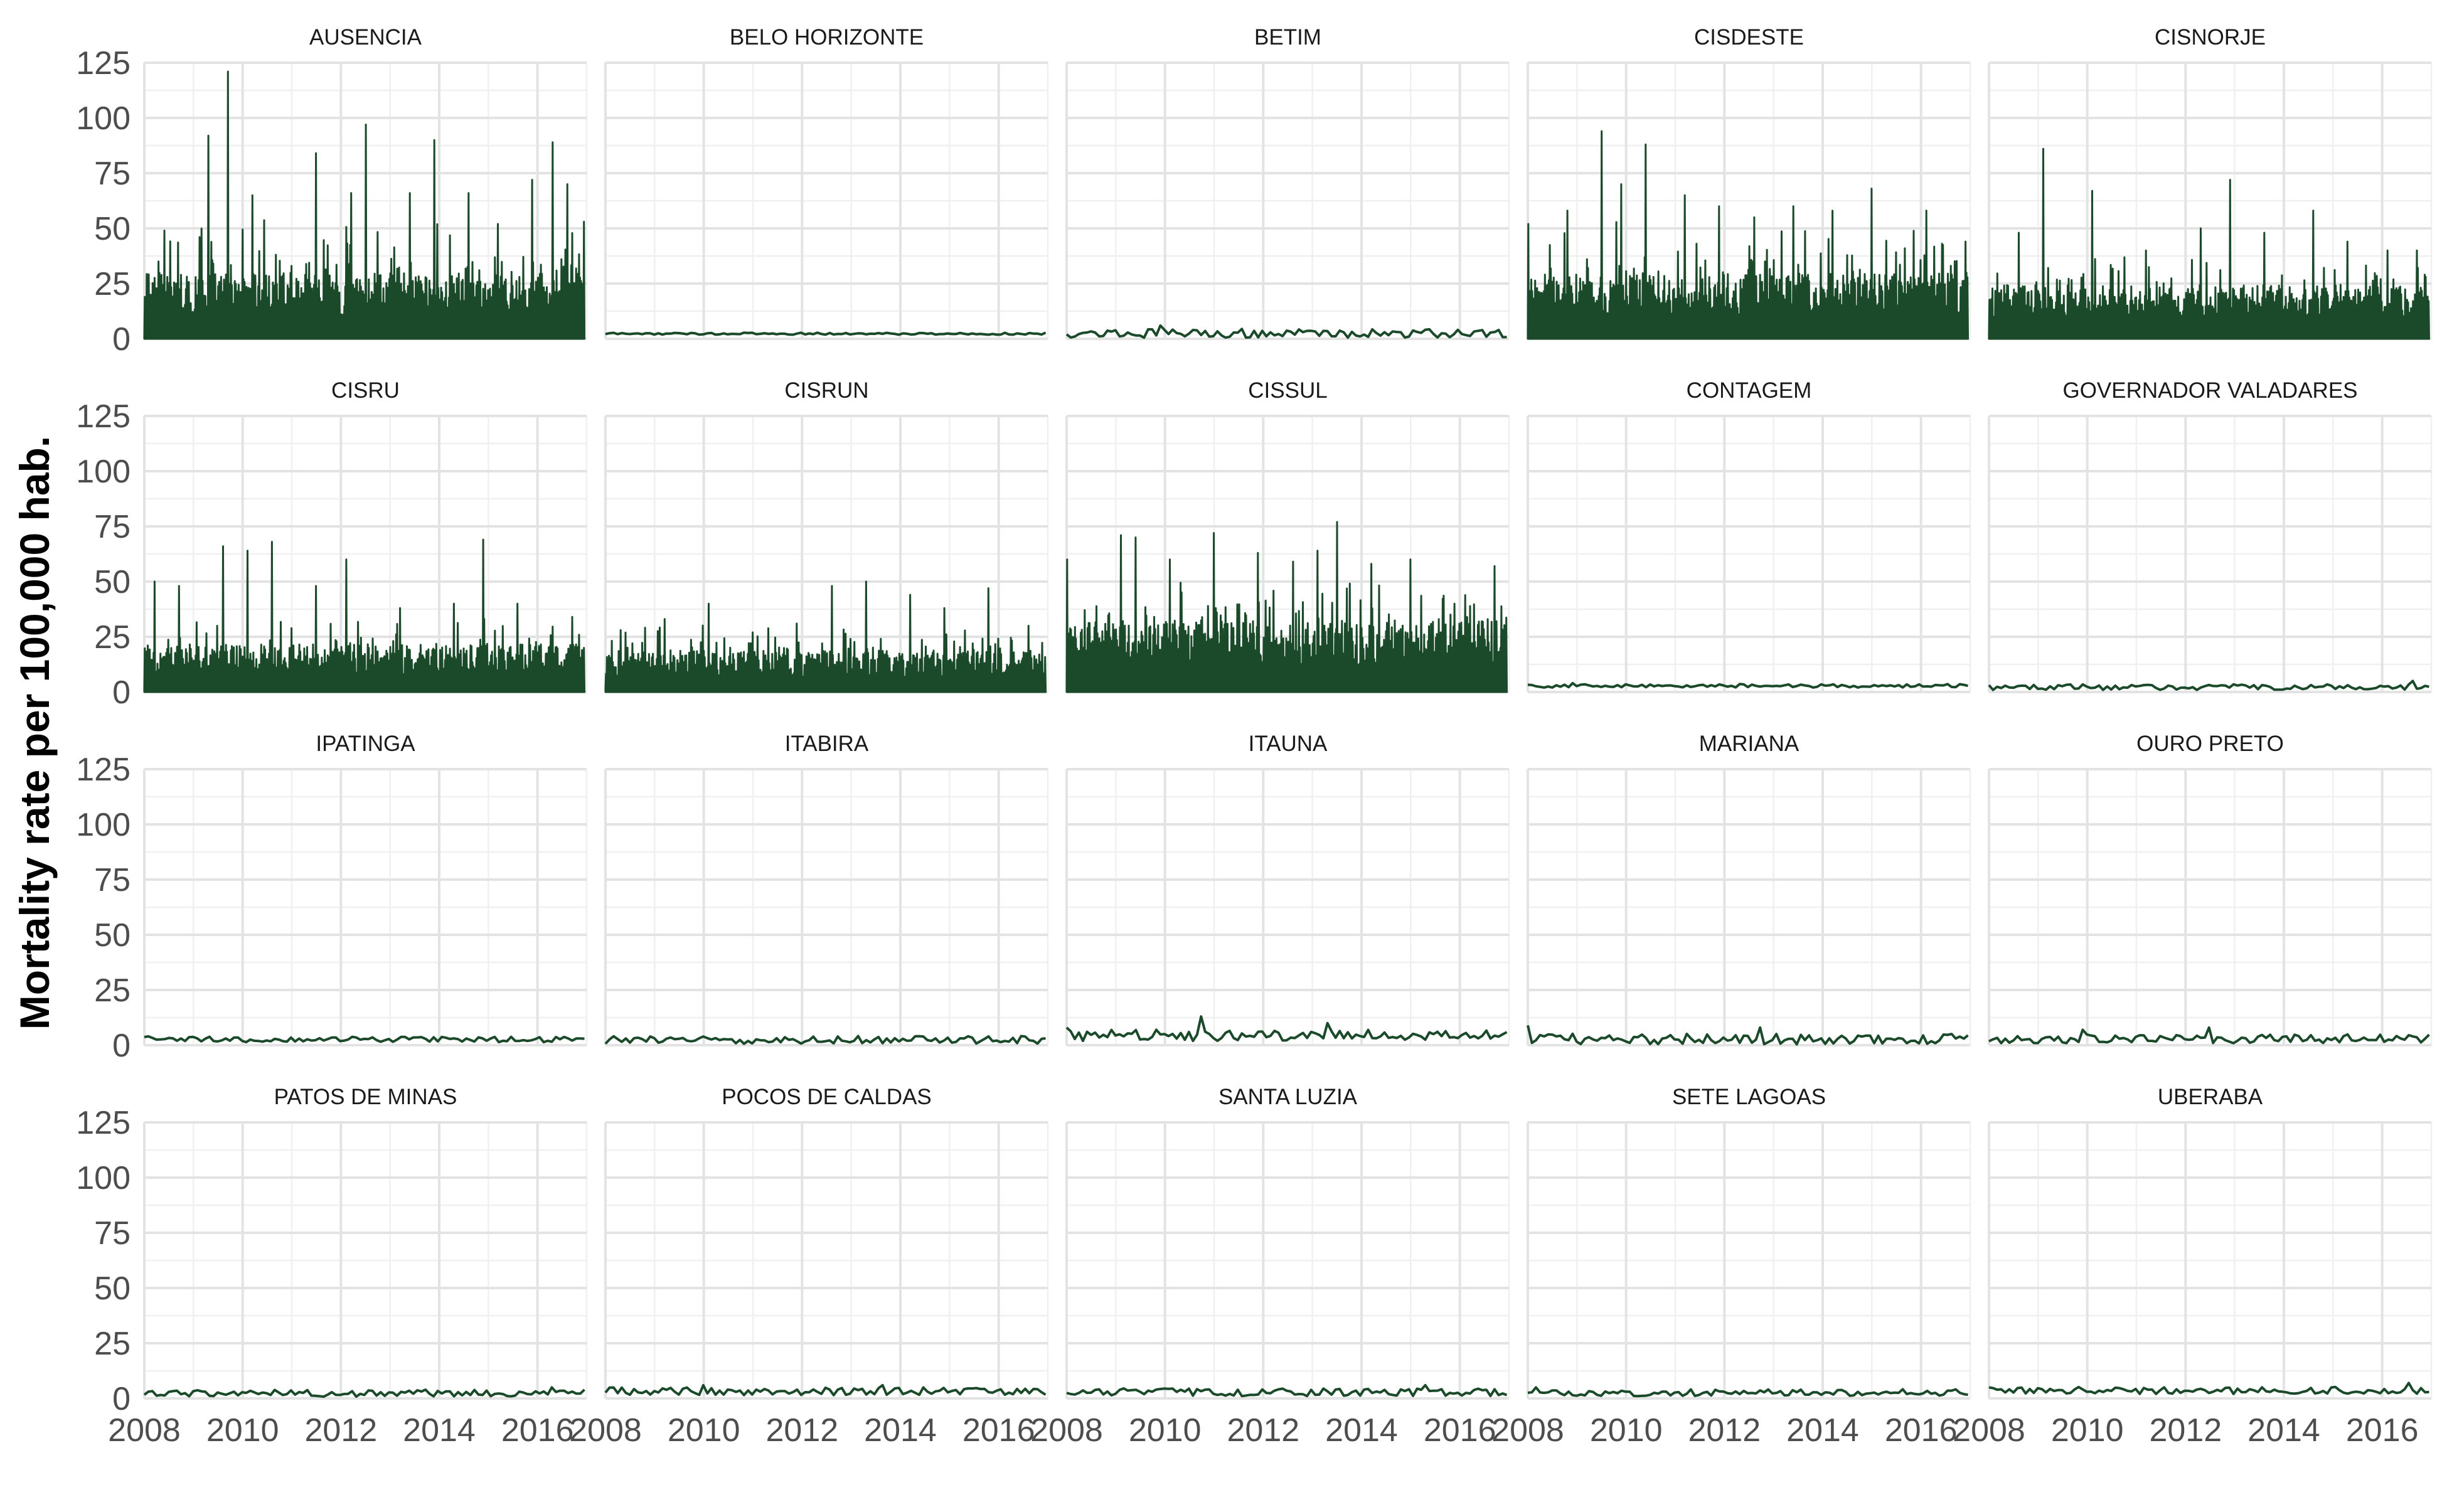  I want to click on panel-cisru: CISRU 0 25 50 75 100 125, so click(332, 544).